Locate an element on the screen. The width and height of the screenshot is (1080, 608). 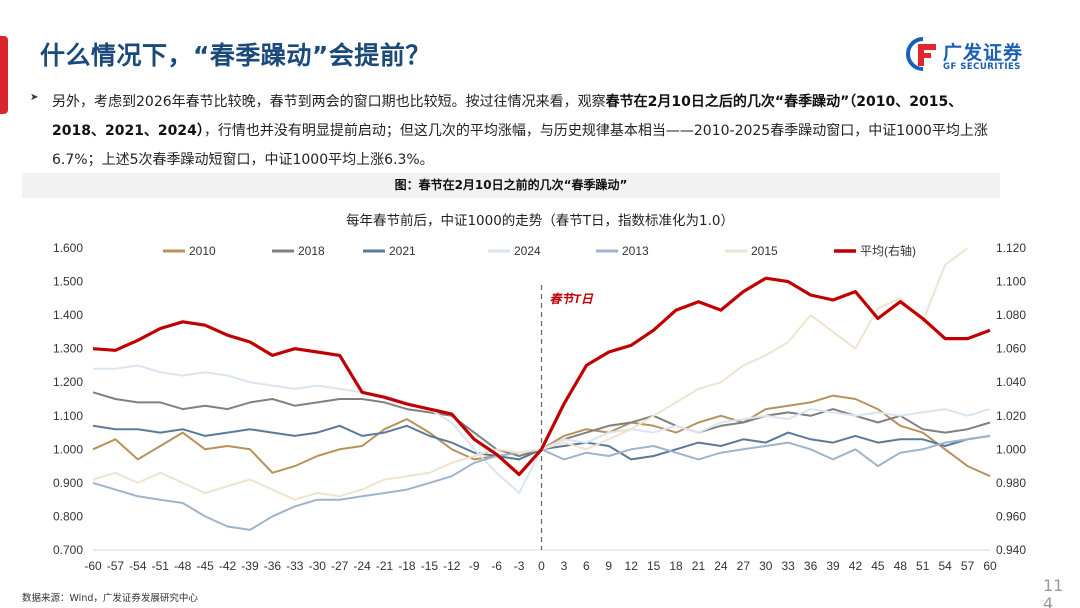
x-tick-label: -57 is located at coordinates (116, 566).